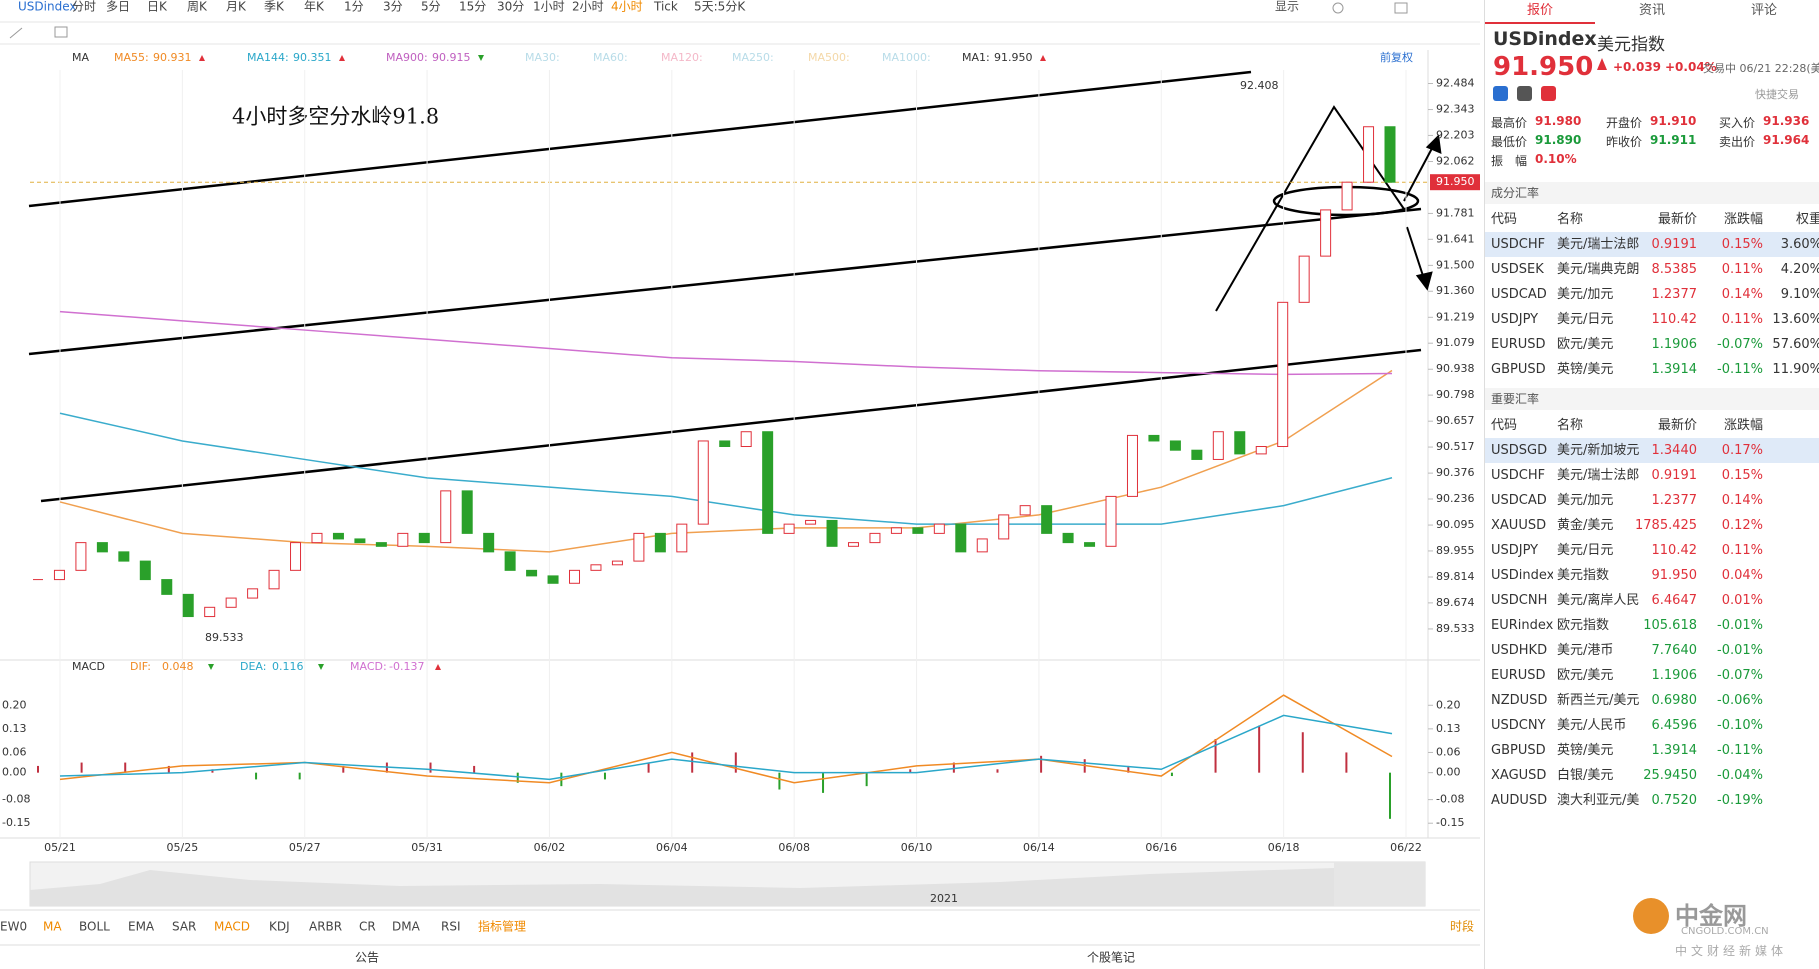 The height and width of the screenshot is (969, 1819). Describe the element at coordinates (279, 927) in the screenshot. I see `indicator-tab: KDJ` at that location.